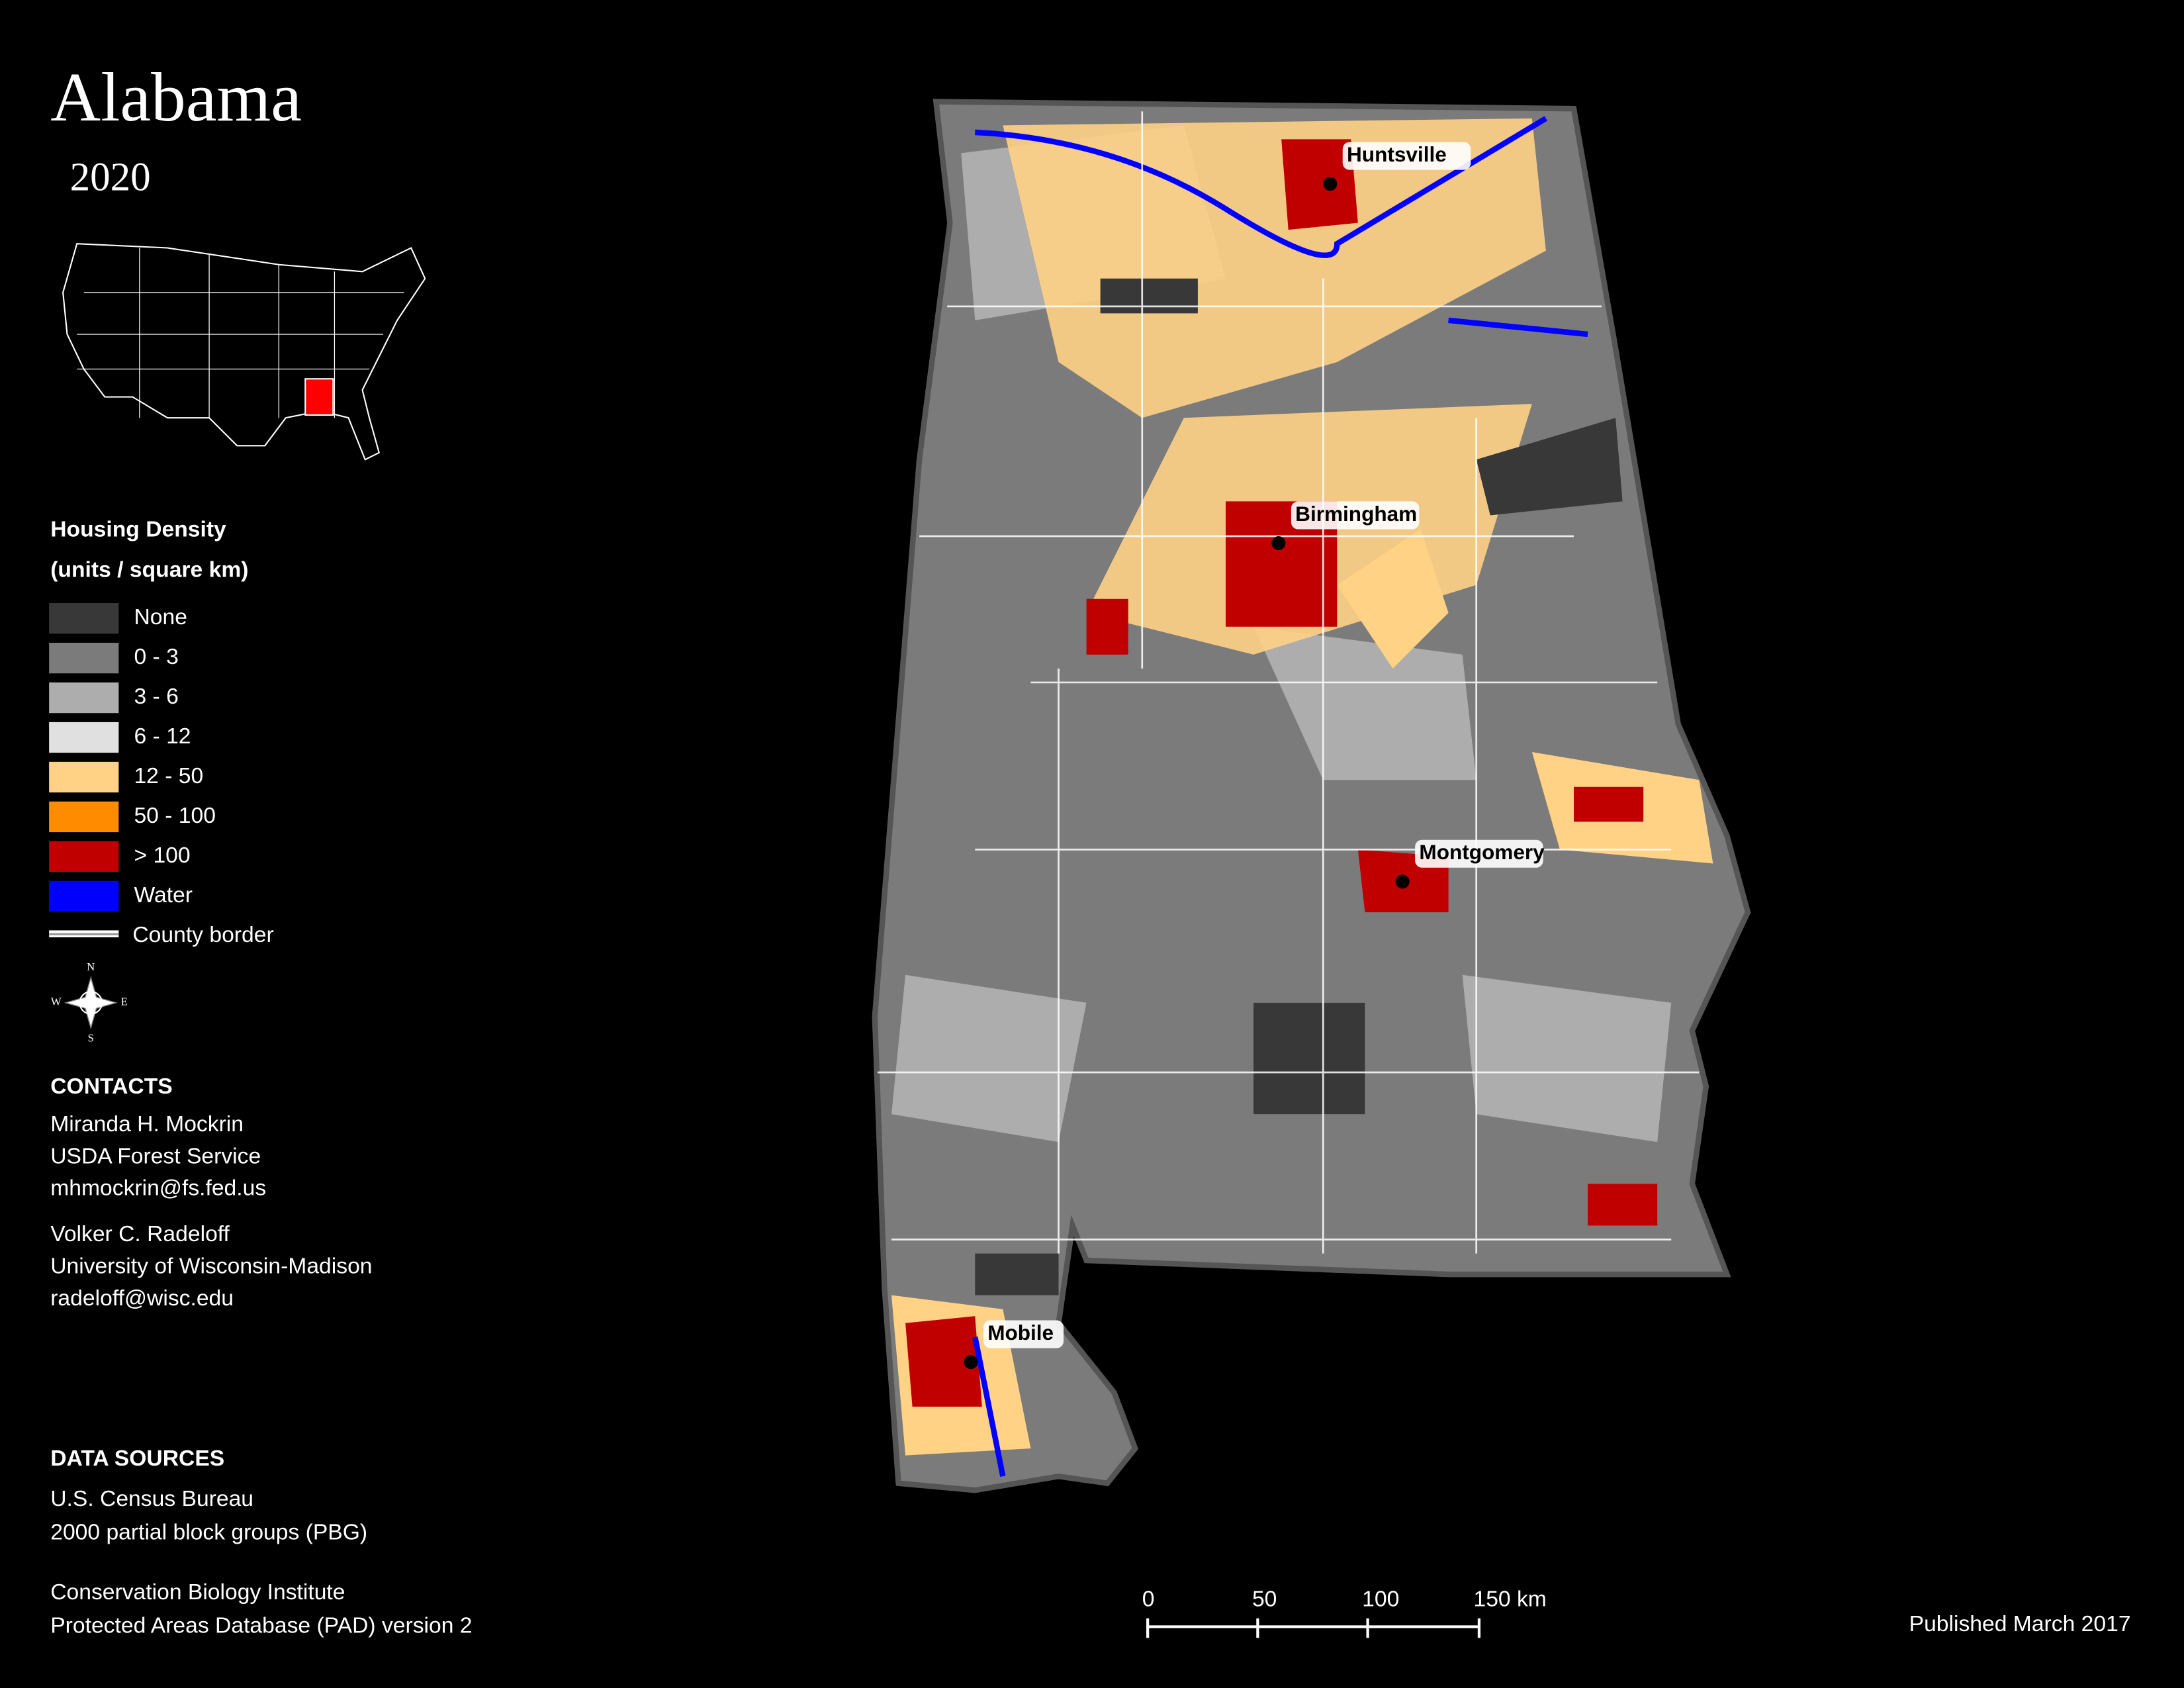 Image resolution: width=2184 pixels, height=1688 pixels. What do you see at coordinates (211, 1266) in the screenshot?
I see `contact-line: University of Wisconsin-Madison` at bounding box center [211, 1266].